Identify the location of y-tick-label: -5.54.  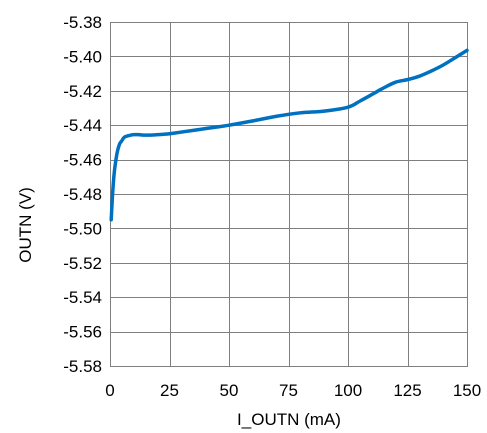
(82, 297).